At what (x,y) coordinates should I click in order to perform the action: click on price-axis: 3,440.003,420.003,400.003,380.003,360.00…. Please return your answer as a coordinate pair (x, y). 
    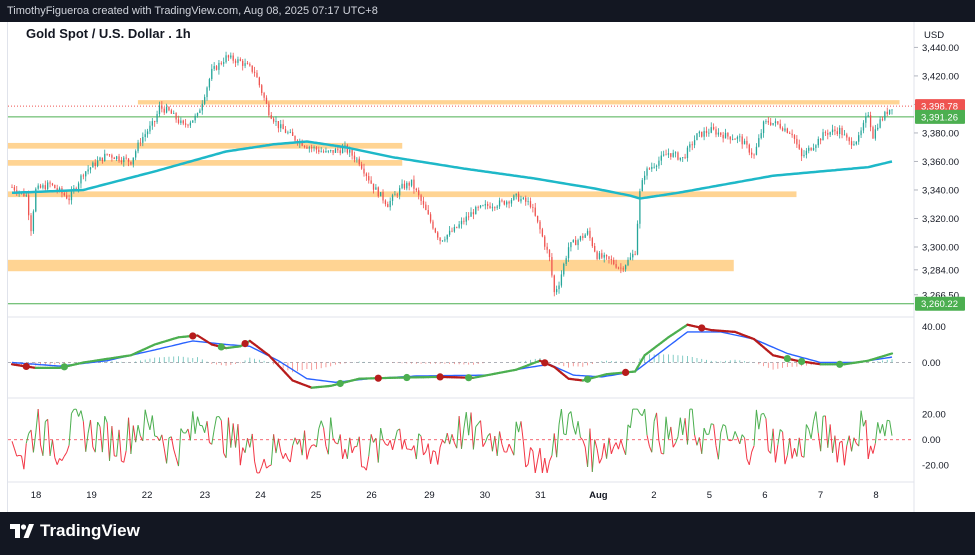
    Looking at the image, I should click on (936, 172).